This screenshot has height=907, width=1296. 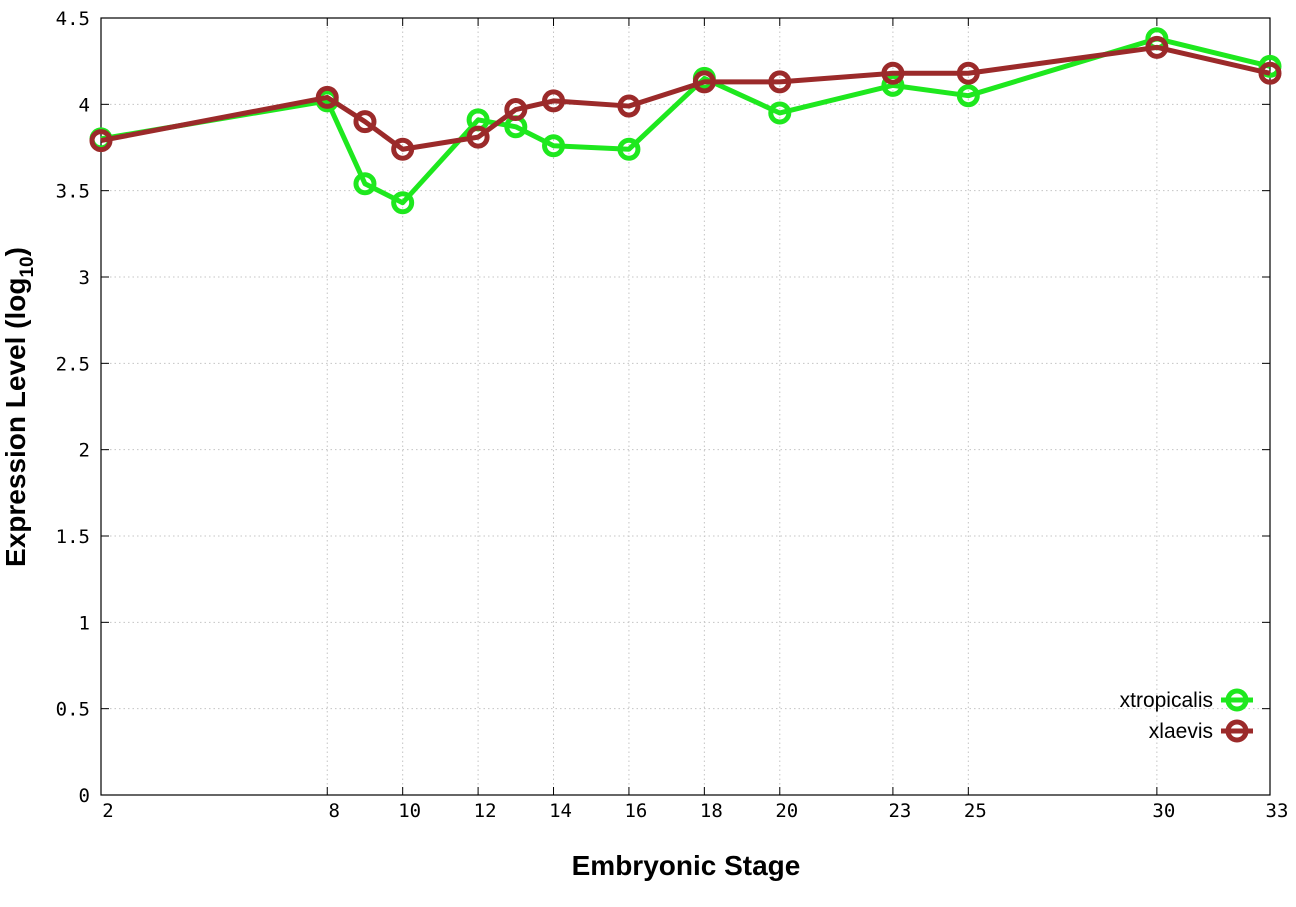 I want to click on legend-marker-xlaevis, so click(x=1237, y=731).